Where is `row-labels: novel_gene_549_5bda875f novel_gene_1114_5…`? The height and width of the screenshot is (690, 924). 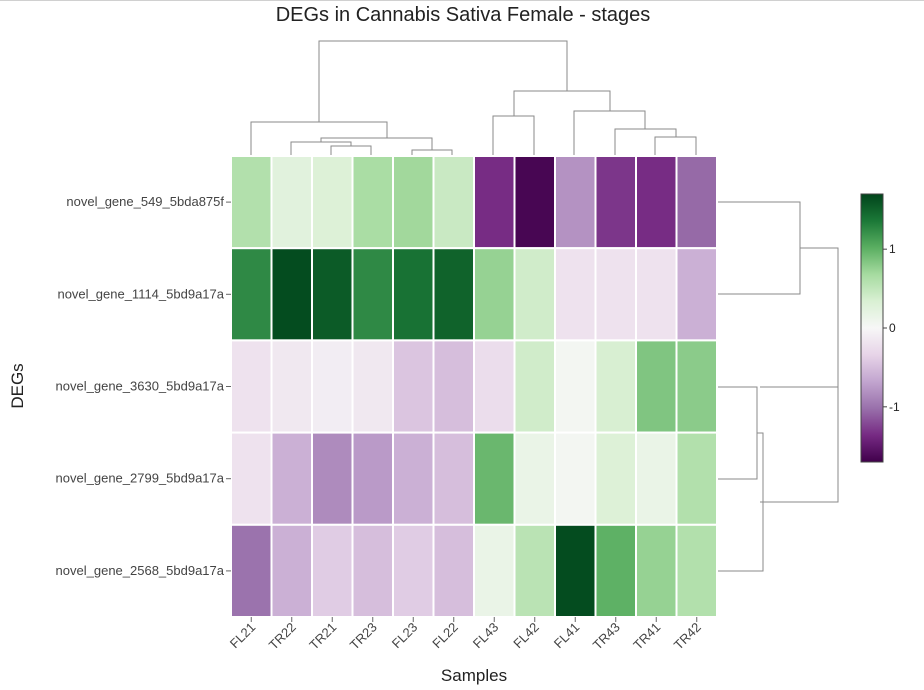
row-labels: novel_gene_549_5bda875f novel_gene_1114_5… is located at coordinates (143, 386).